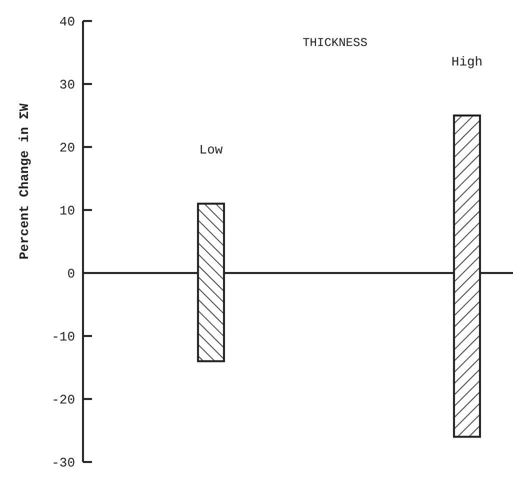 This screenshot has width=513, height=479. I want to click on y-tick-label: 20, so click(67, 148).